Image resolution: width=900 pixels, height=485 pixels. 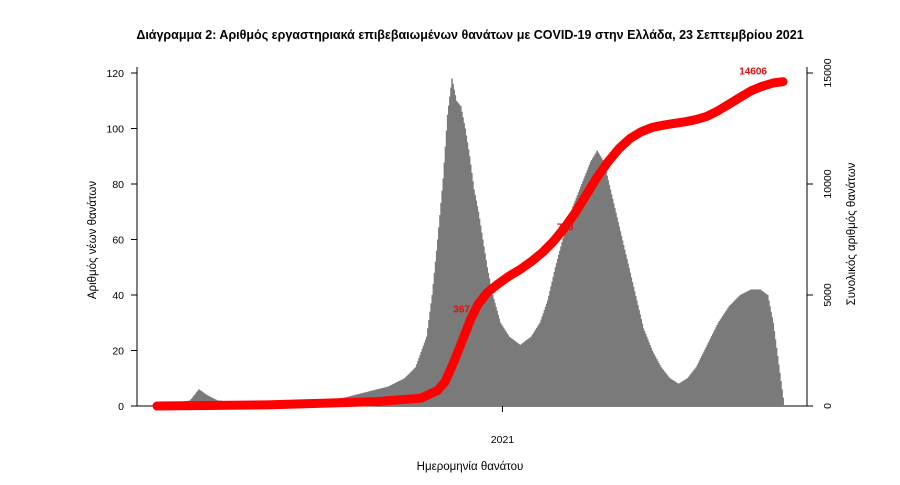 What do you see at coordinates (115, 74) in the screenshot?
I see `y-tick-label: 120` at bounding box center [115, 74].